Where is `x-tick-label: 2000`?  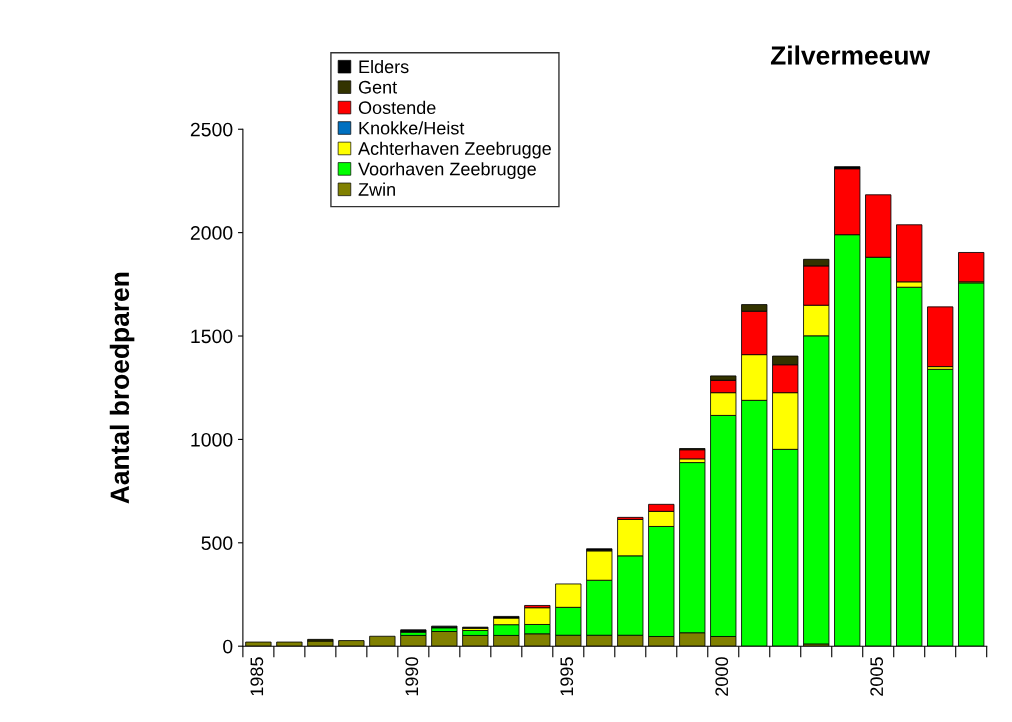
x-tick-label: 2000 is located at coordinates (722, 676).